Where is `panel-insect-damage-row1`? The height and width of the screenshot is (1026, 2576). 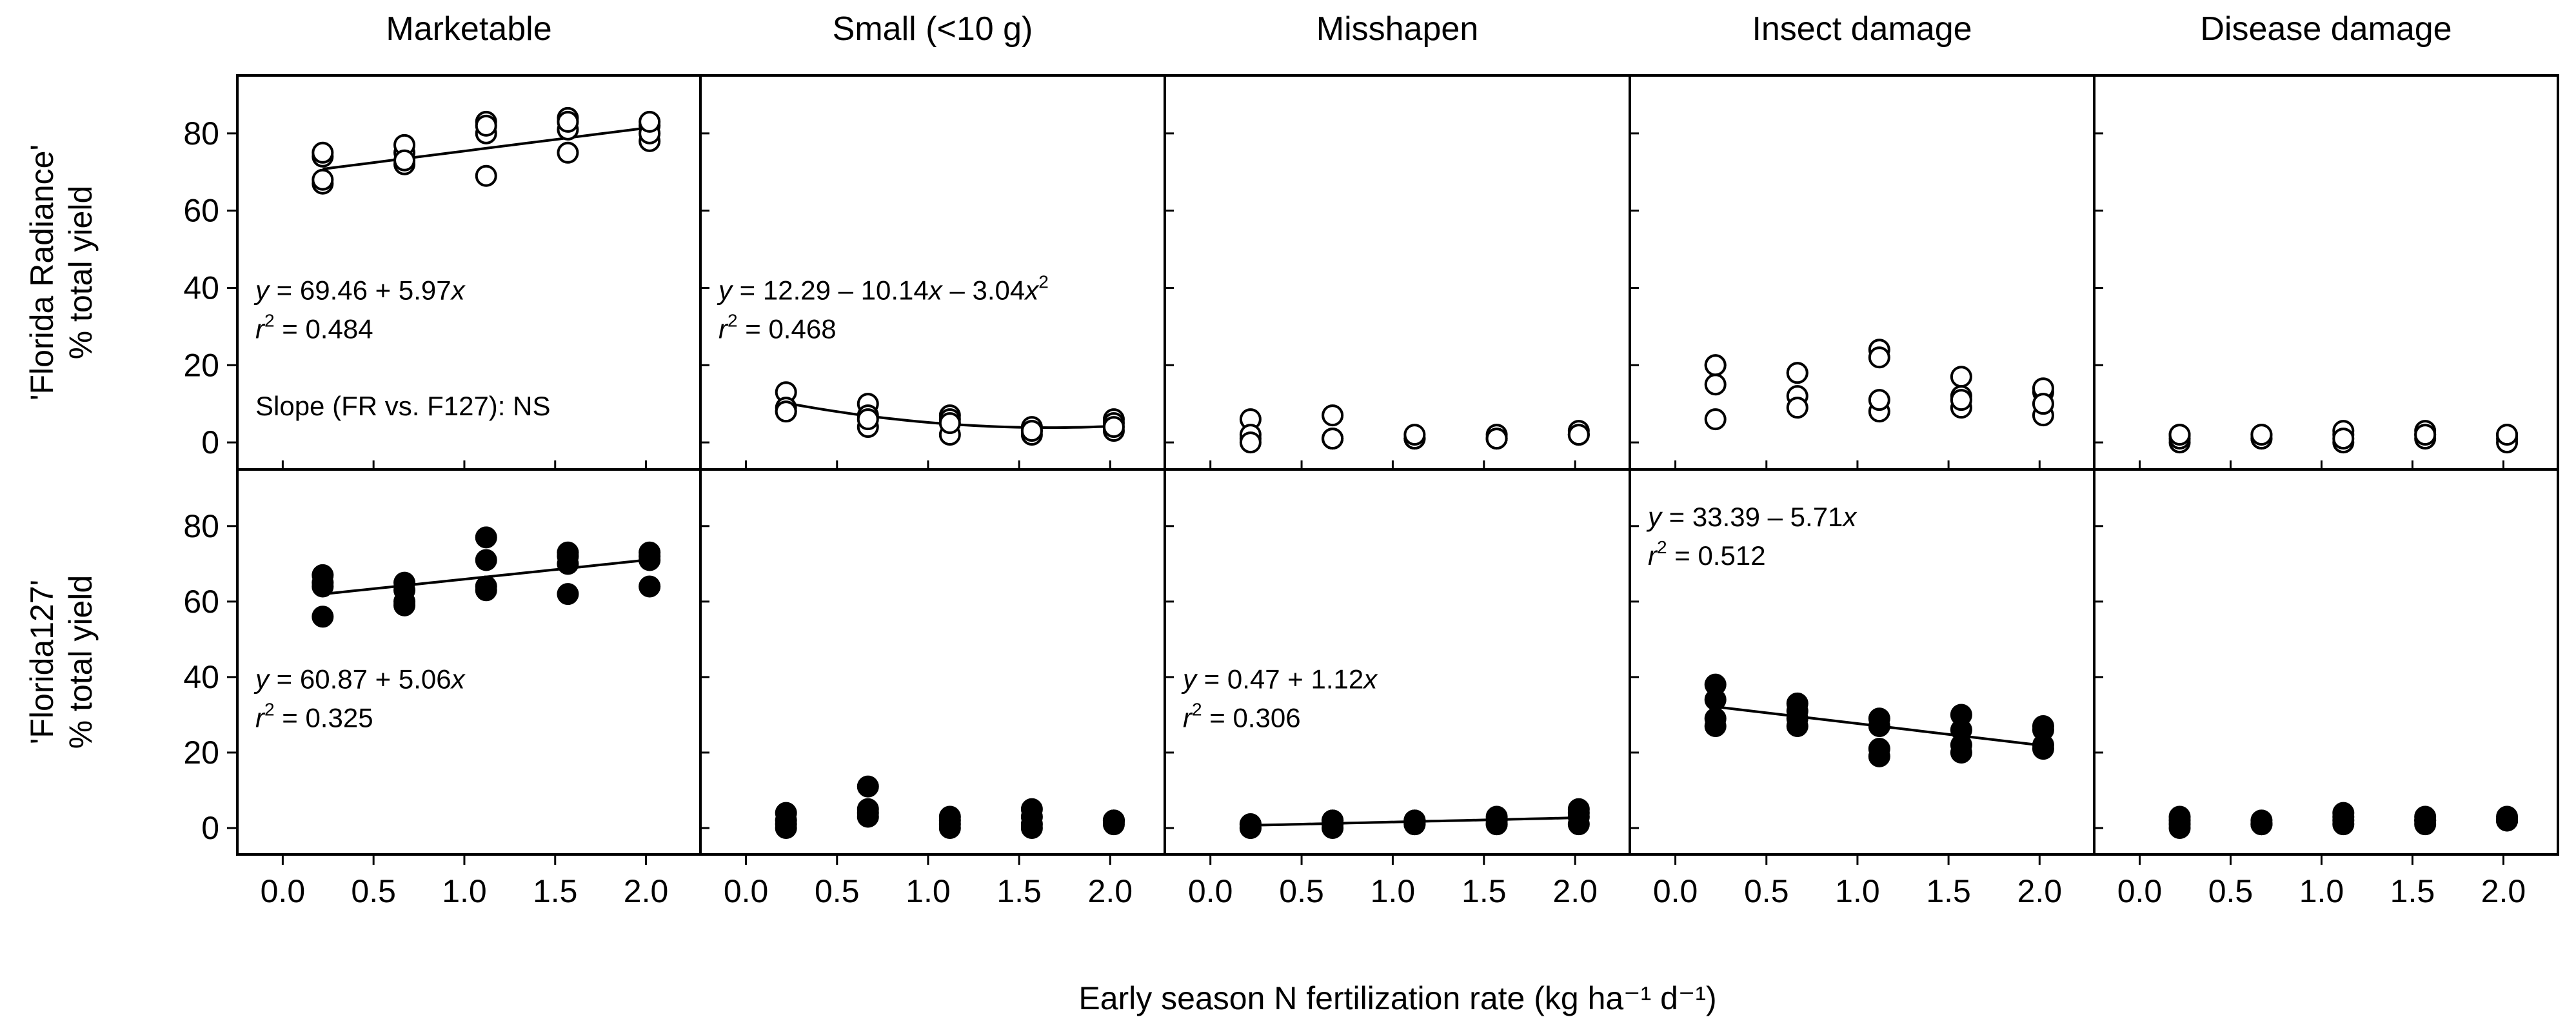
panel-insect-damage-row1 is located at coordinates (1862, 272).